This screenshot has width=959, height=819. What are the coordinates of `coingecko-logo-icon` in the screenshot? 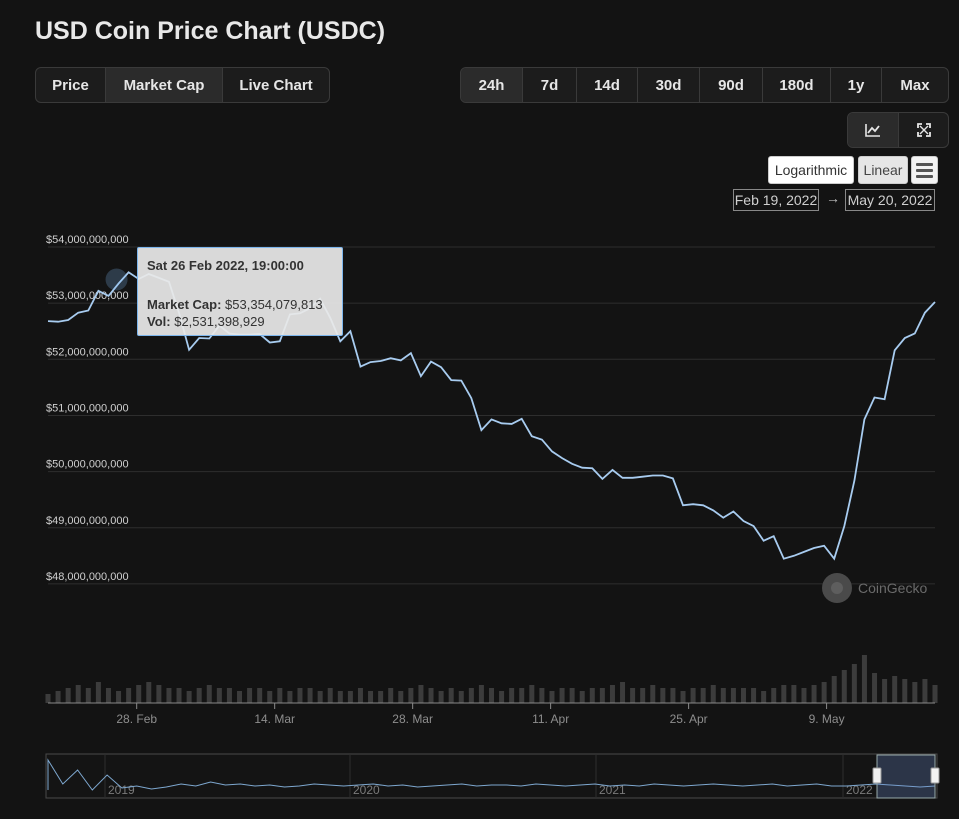 It's located at (837, 588).